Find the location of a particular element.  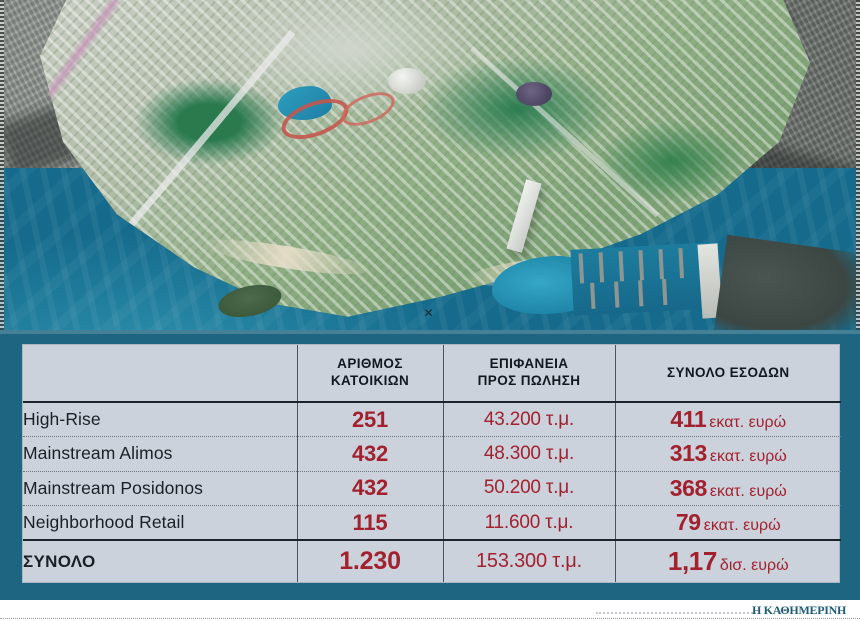

total-label: ΣΥΝΟΛΟ is located at coordinates (160, 560).